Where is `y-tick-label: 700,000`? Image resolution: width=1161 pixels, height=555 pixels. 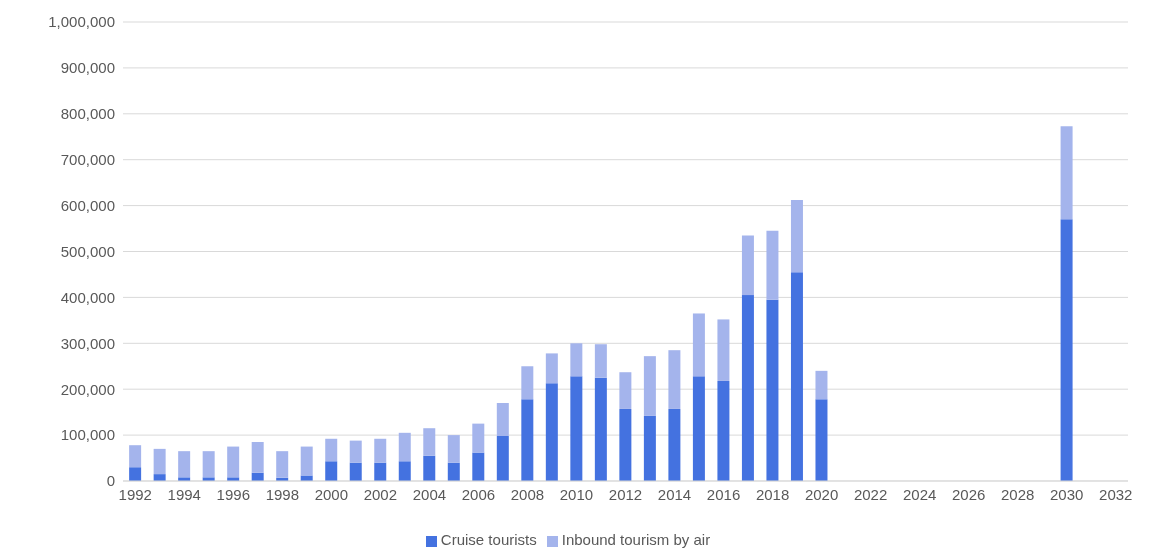
y-tick-label: 700,000 is located at coordinates (87, 160).